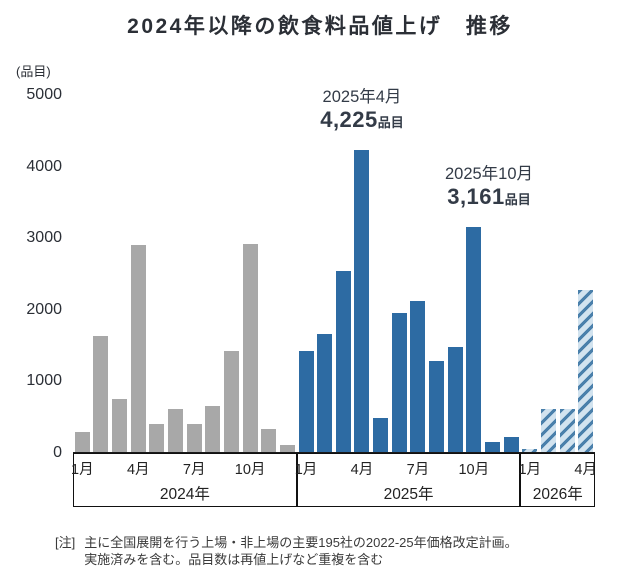 Image resolution: width=640 pixels, height=586 pixels. What do you see at coordinates (408, 480) in the screenshot?
I see `year-box-2025` at bounding box center [408, 480].